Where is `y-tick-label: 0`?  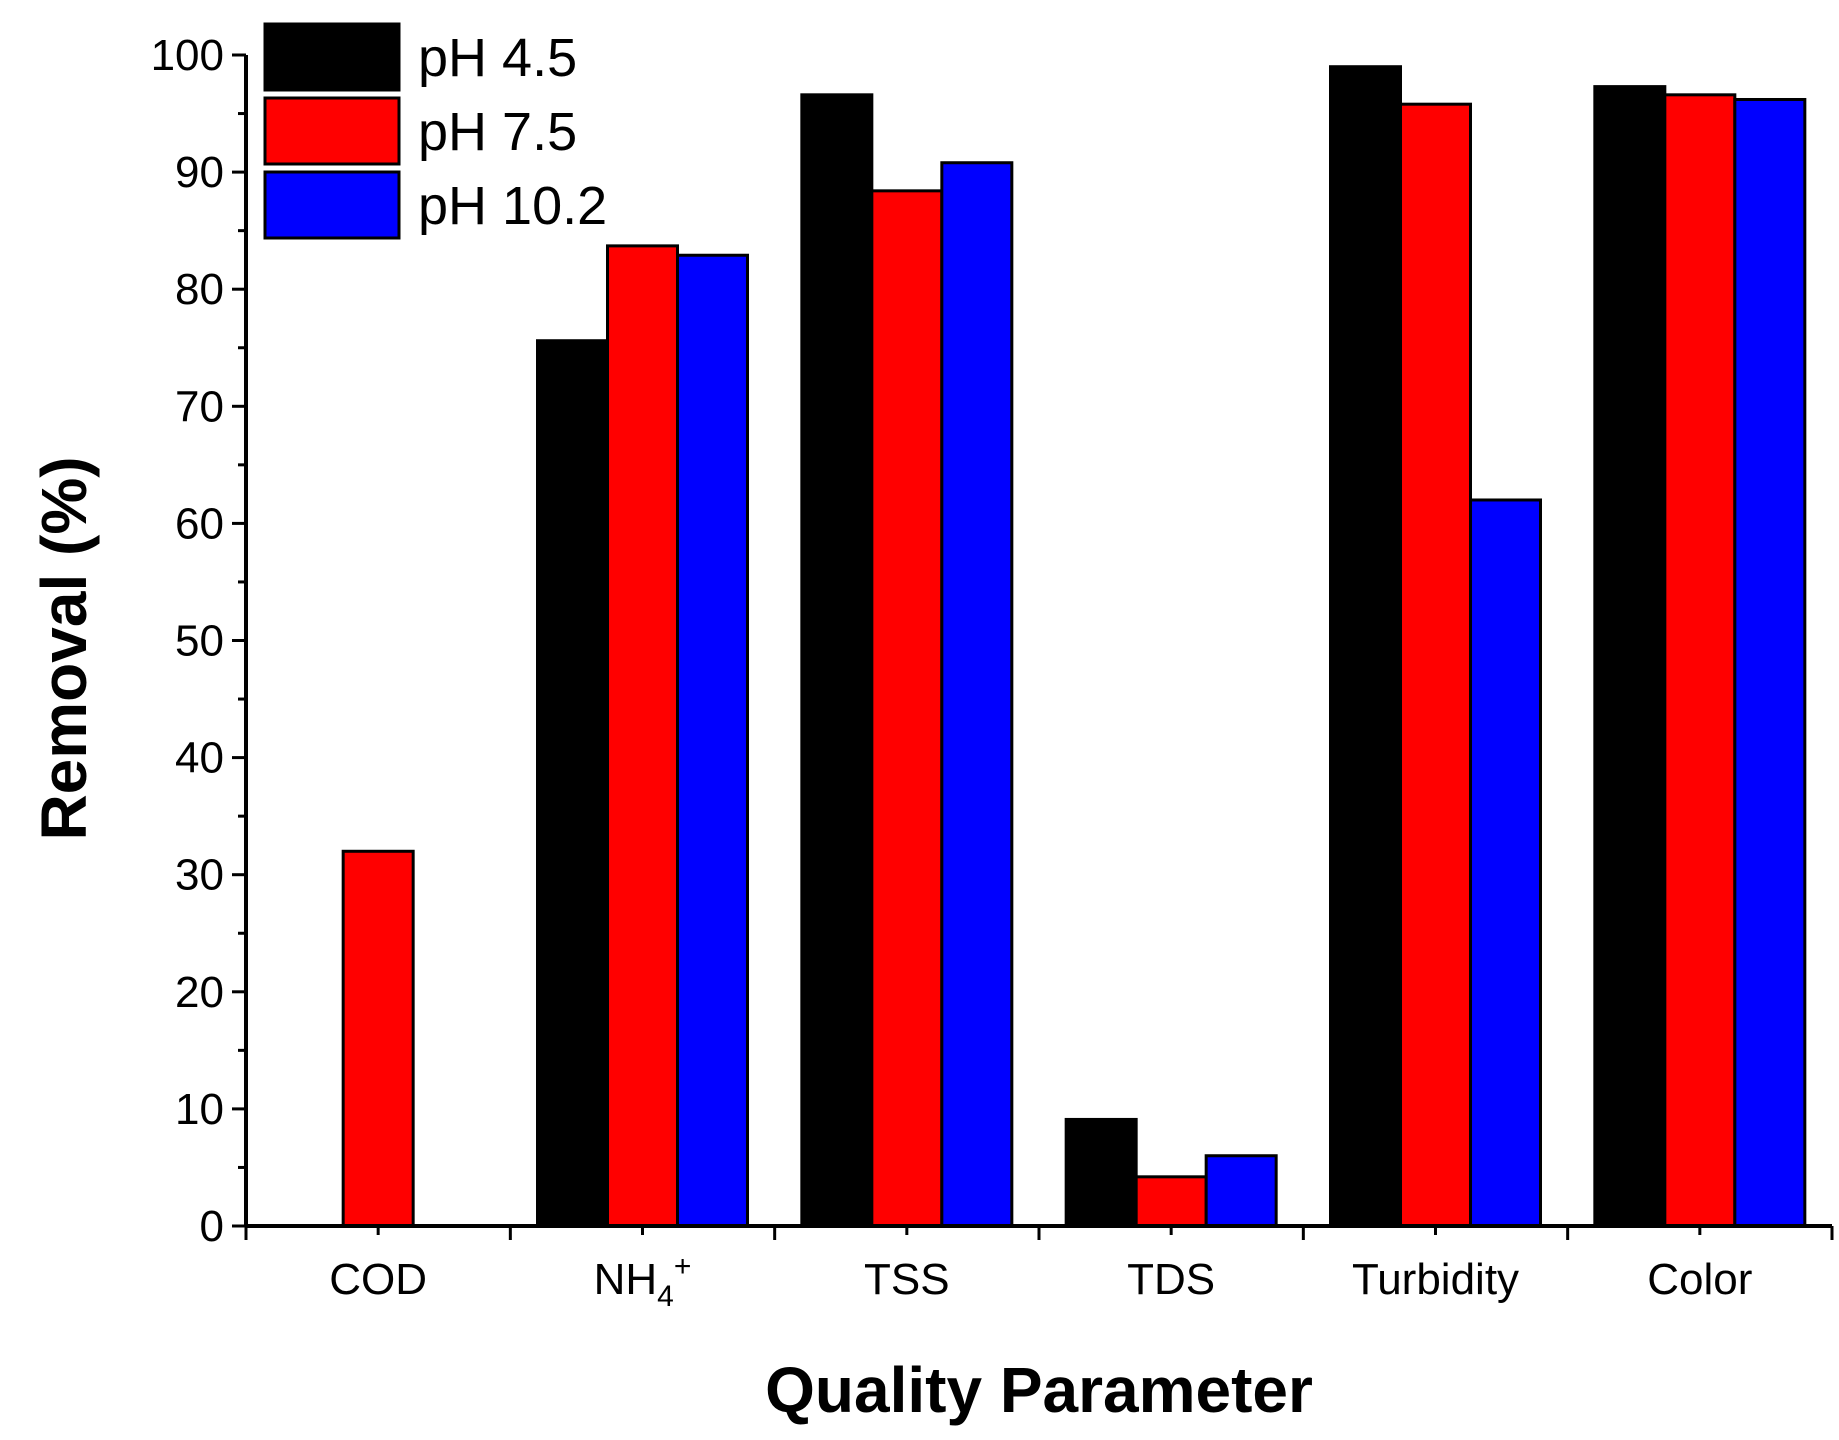 y-tick-label: 0 is located at coordinates (212, 1226).